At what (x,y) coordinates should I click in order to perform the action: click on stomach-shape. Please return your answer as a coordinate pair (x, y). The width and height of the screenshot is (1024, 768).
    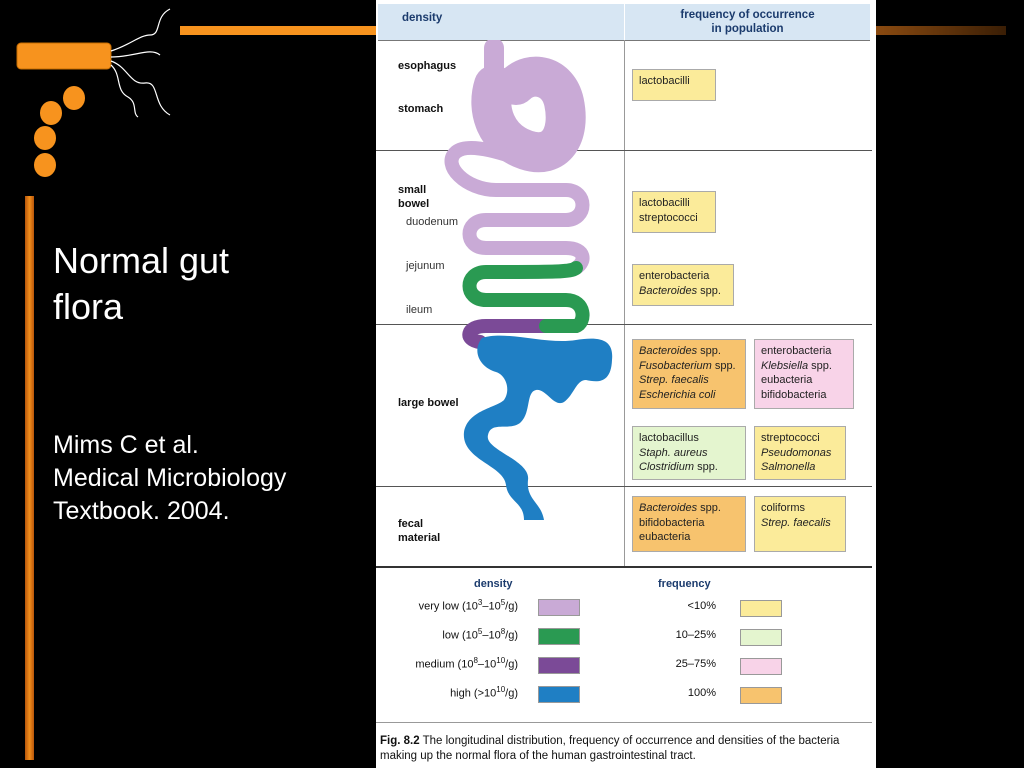
    Looking at the image, I should click on (528, 114).